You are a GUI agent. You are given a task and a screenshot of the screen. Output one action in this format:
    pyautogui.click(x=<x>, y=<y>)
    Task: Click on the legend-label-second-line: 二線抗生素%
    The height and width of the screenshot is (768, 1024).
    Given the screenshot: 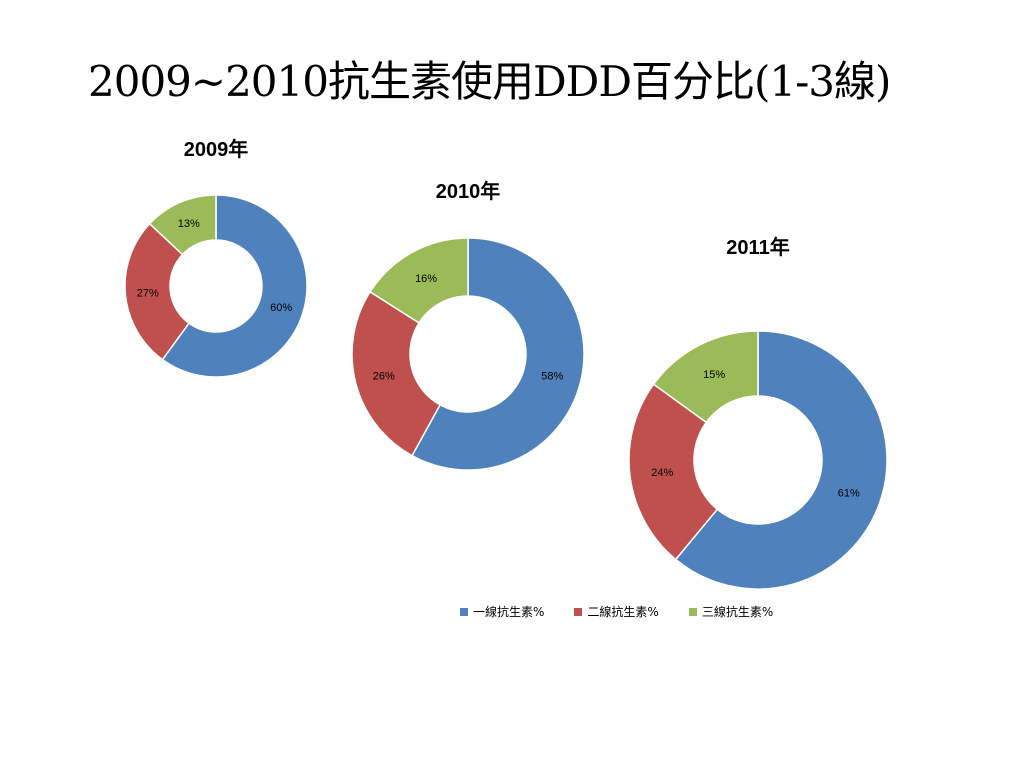 What is the action you would take?
    pyautogui.click(x=623, y=612)
    